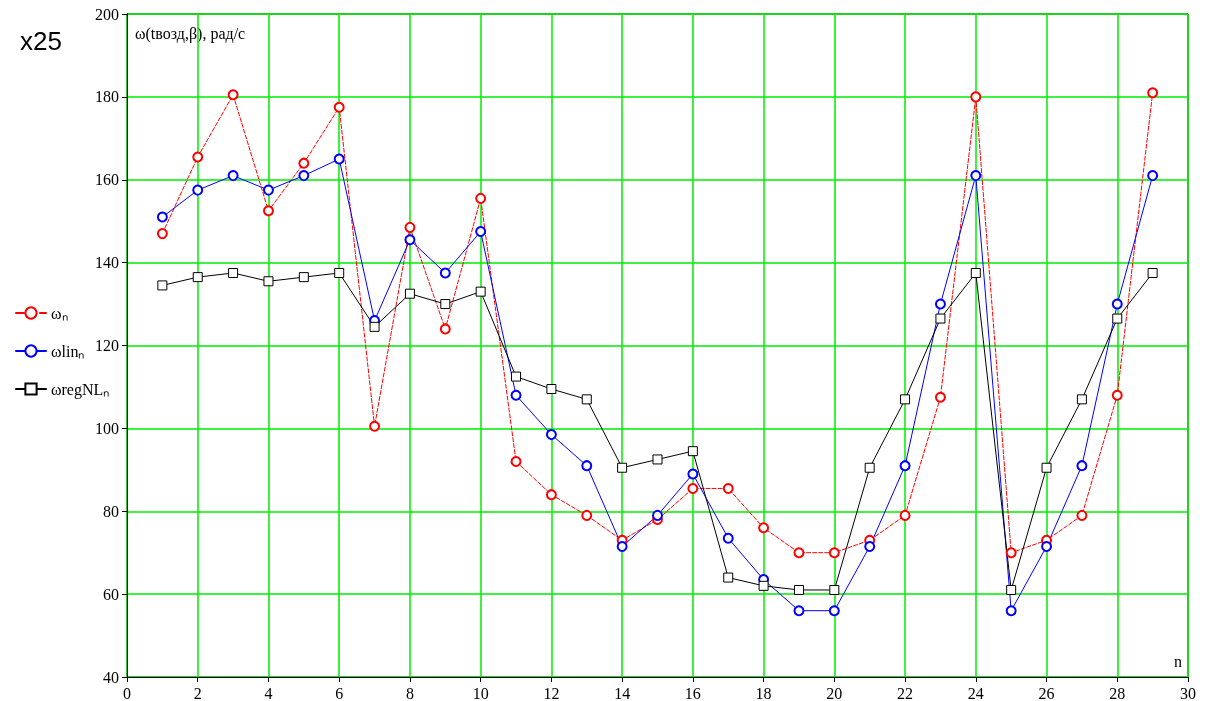 This screenshot has width=1218, height=701. Describe the element at coordinates (197, 692) in the screenshot. I see `x-tick-label: 2` at that location.